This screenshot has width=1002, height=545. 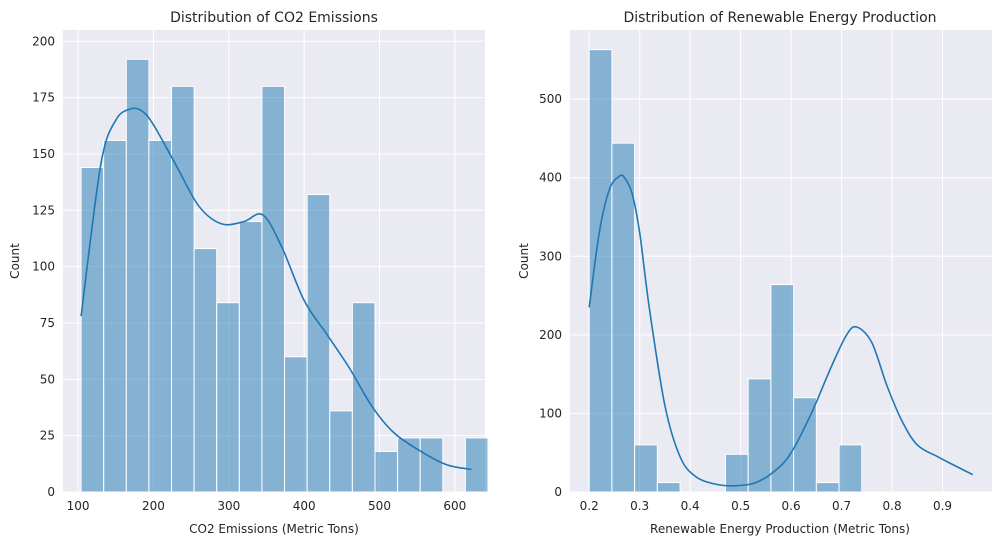 What do you see at coordinates (274, 529) in the screenshot?
I see `x-axis-label: CO2 Emissions (Metric Tons)` at bounding box center [274, 529].